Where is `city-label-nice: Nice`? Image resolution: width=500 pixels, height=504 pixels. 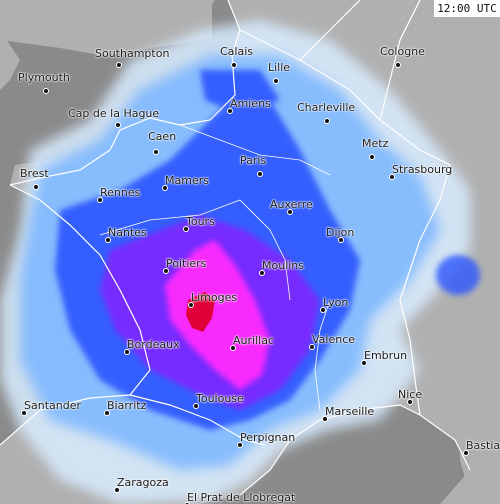 city-label-nice: Nice is located at coordinates (410, 394).